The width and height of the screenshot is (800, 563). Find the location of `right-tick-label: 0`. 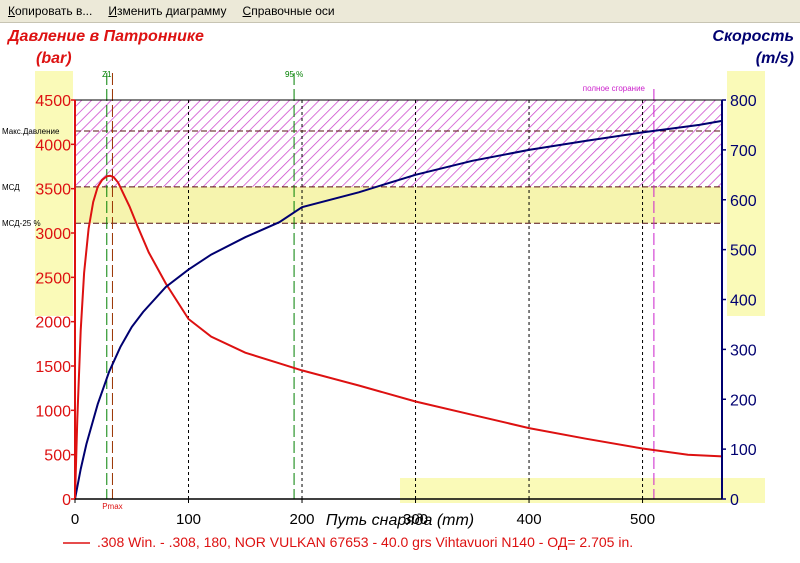

right-tick-label: 0 is located at coordinates (734, 500).